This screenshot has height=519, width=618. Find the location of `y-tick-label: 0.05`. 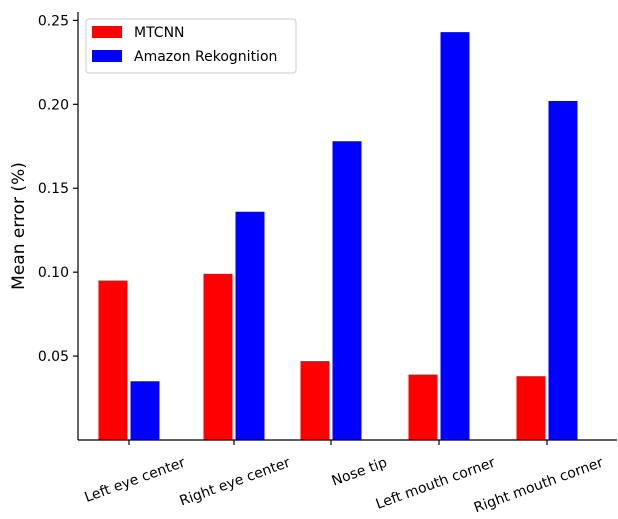

y-tick-label: 0.05 is located at coordinates (53, 357).